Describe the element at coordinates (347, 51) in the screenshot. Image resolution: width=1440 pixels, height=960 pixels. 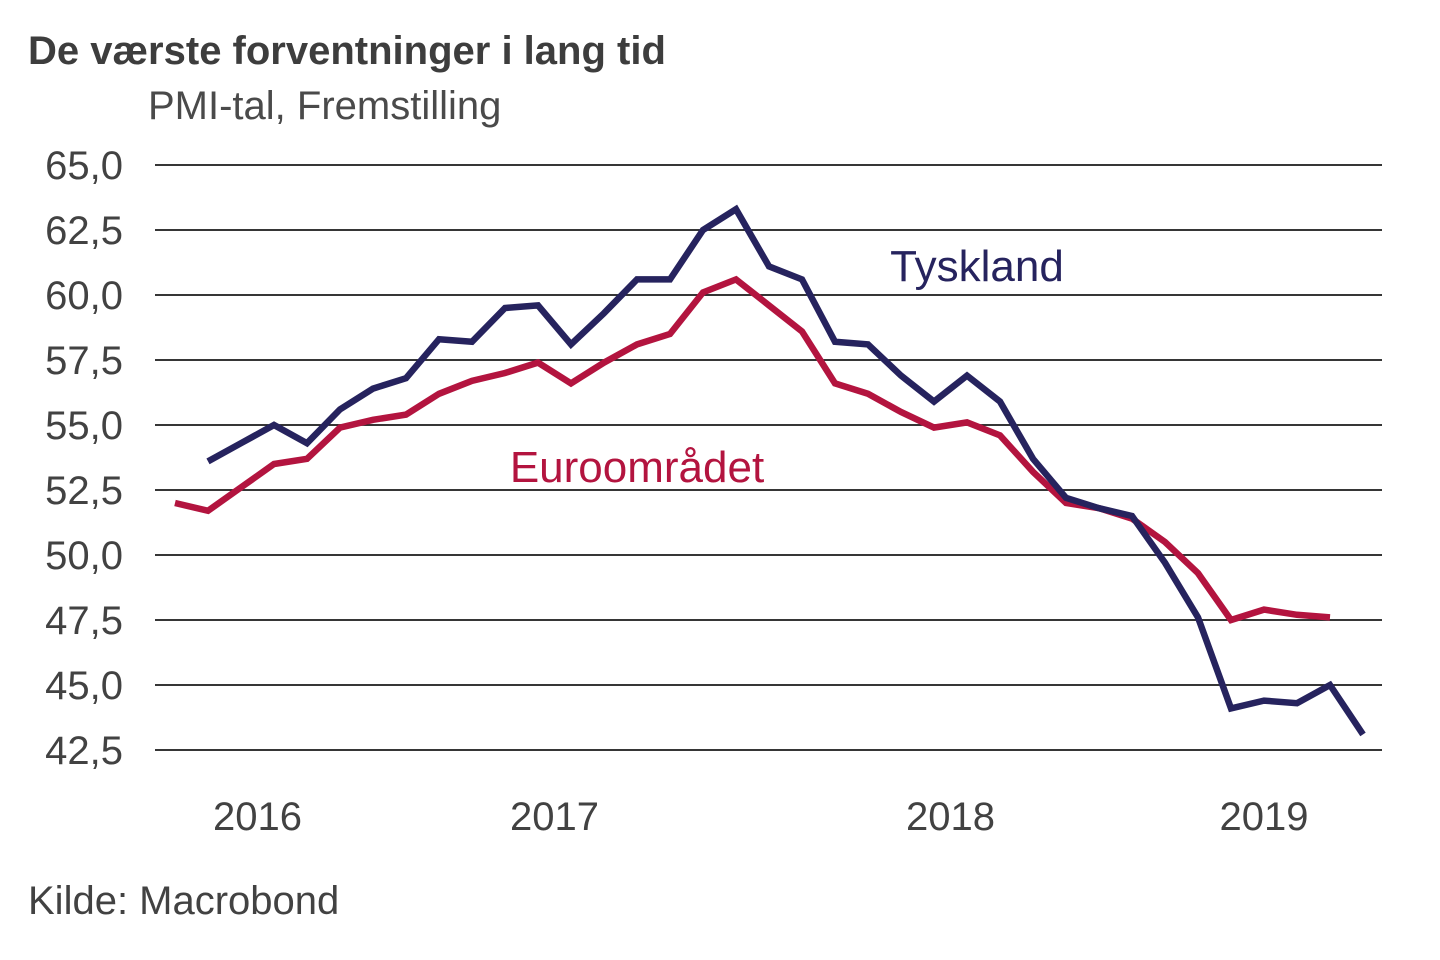
I see `chart-title: De værste forventninger i lang tid` at that location.